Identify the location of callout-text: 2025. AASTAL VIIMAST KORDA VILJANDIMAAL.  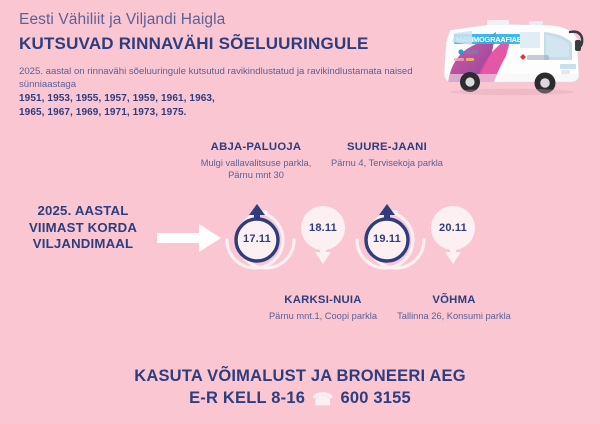
(83, 228).